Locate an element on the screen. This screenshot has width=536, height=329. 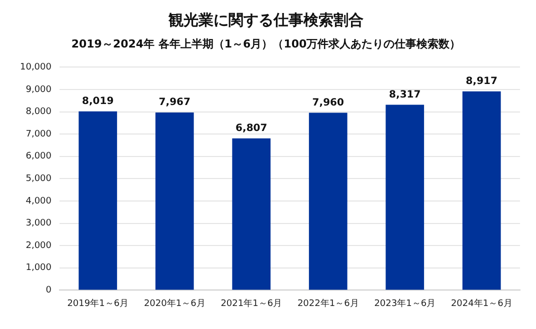
x-tick-label: 2020年1～6月 is located at coordinates (175, 303).